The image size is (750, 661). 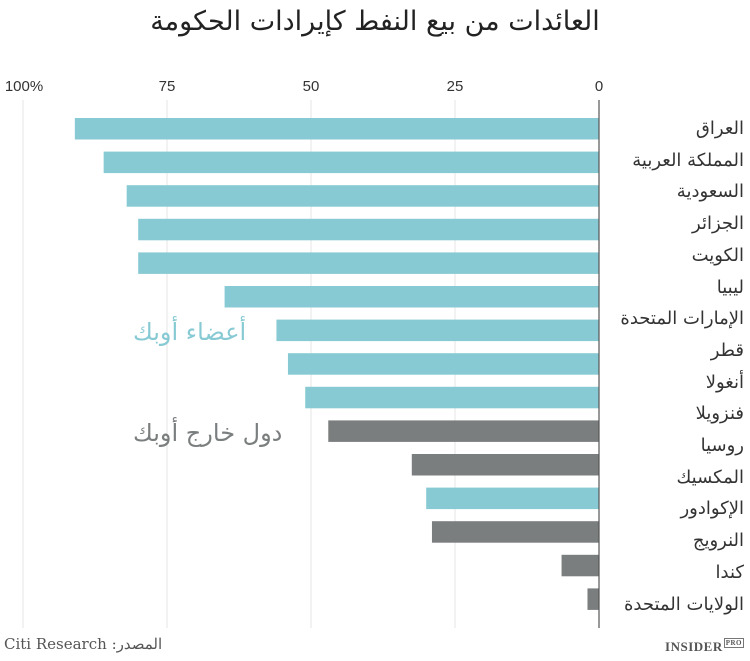 I want to click on category-label: ليبيا, so click(x=730, y=287).